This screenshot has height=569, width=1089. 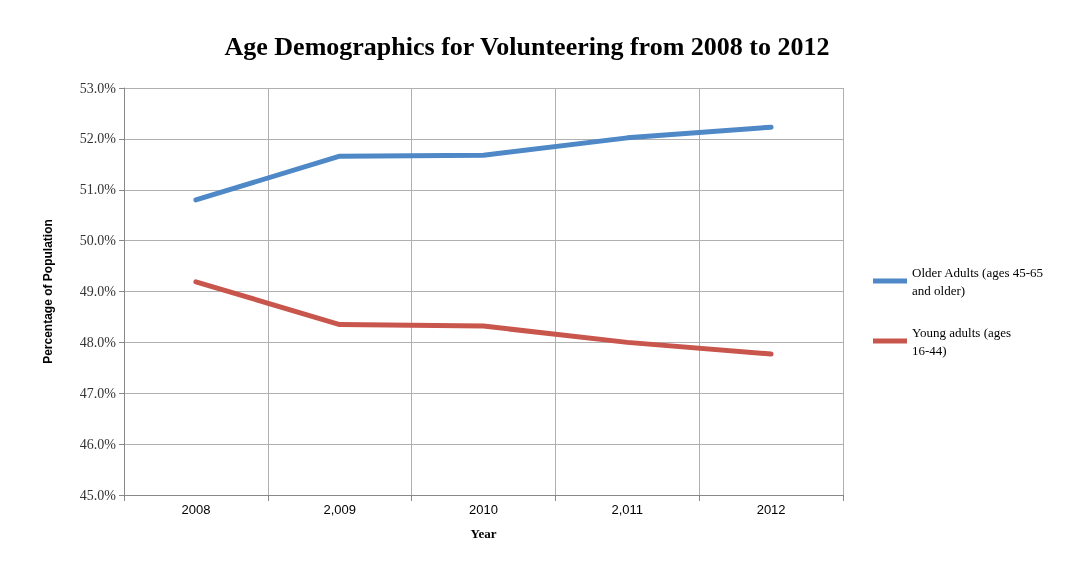 What do you see at coordinates (627, 509) in the screenshot?
I see `x-tick-label: 2,011` at bounding box center [627, 509].